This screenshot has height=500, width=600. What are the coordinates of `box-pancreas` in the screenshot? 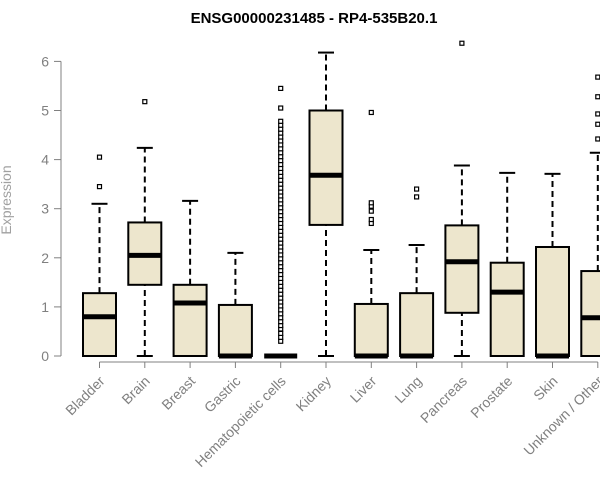 It's located at (462, 198).